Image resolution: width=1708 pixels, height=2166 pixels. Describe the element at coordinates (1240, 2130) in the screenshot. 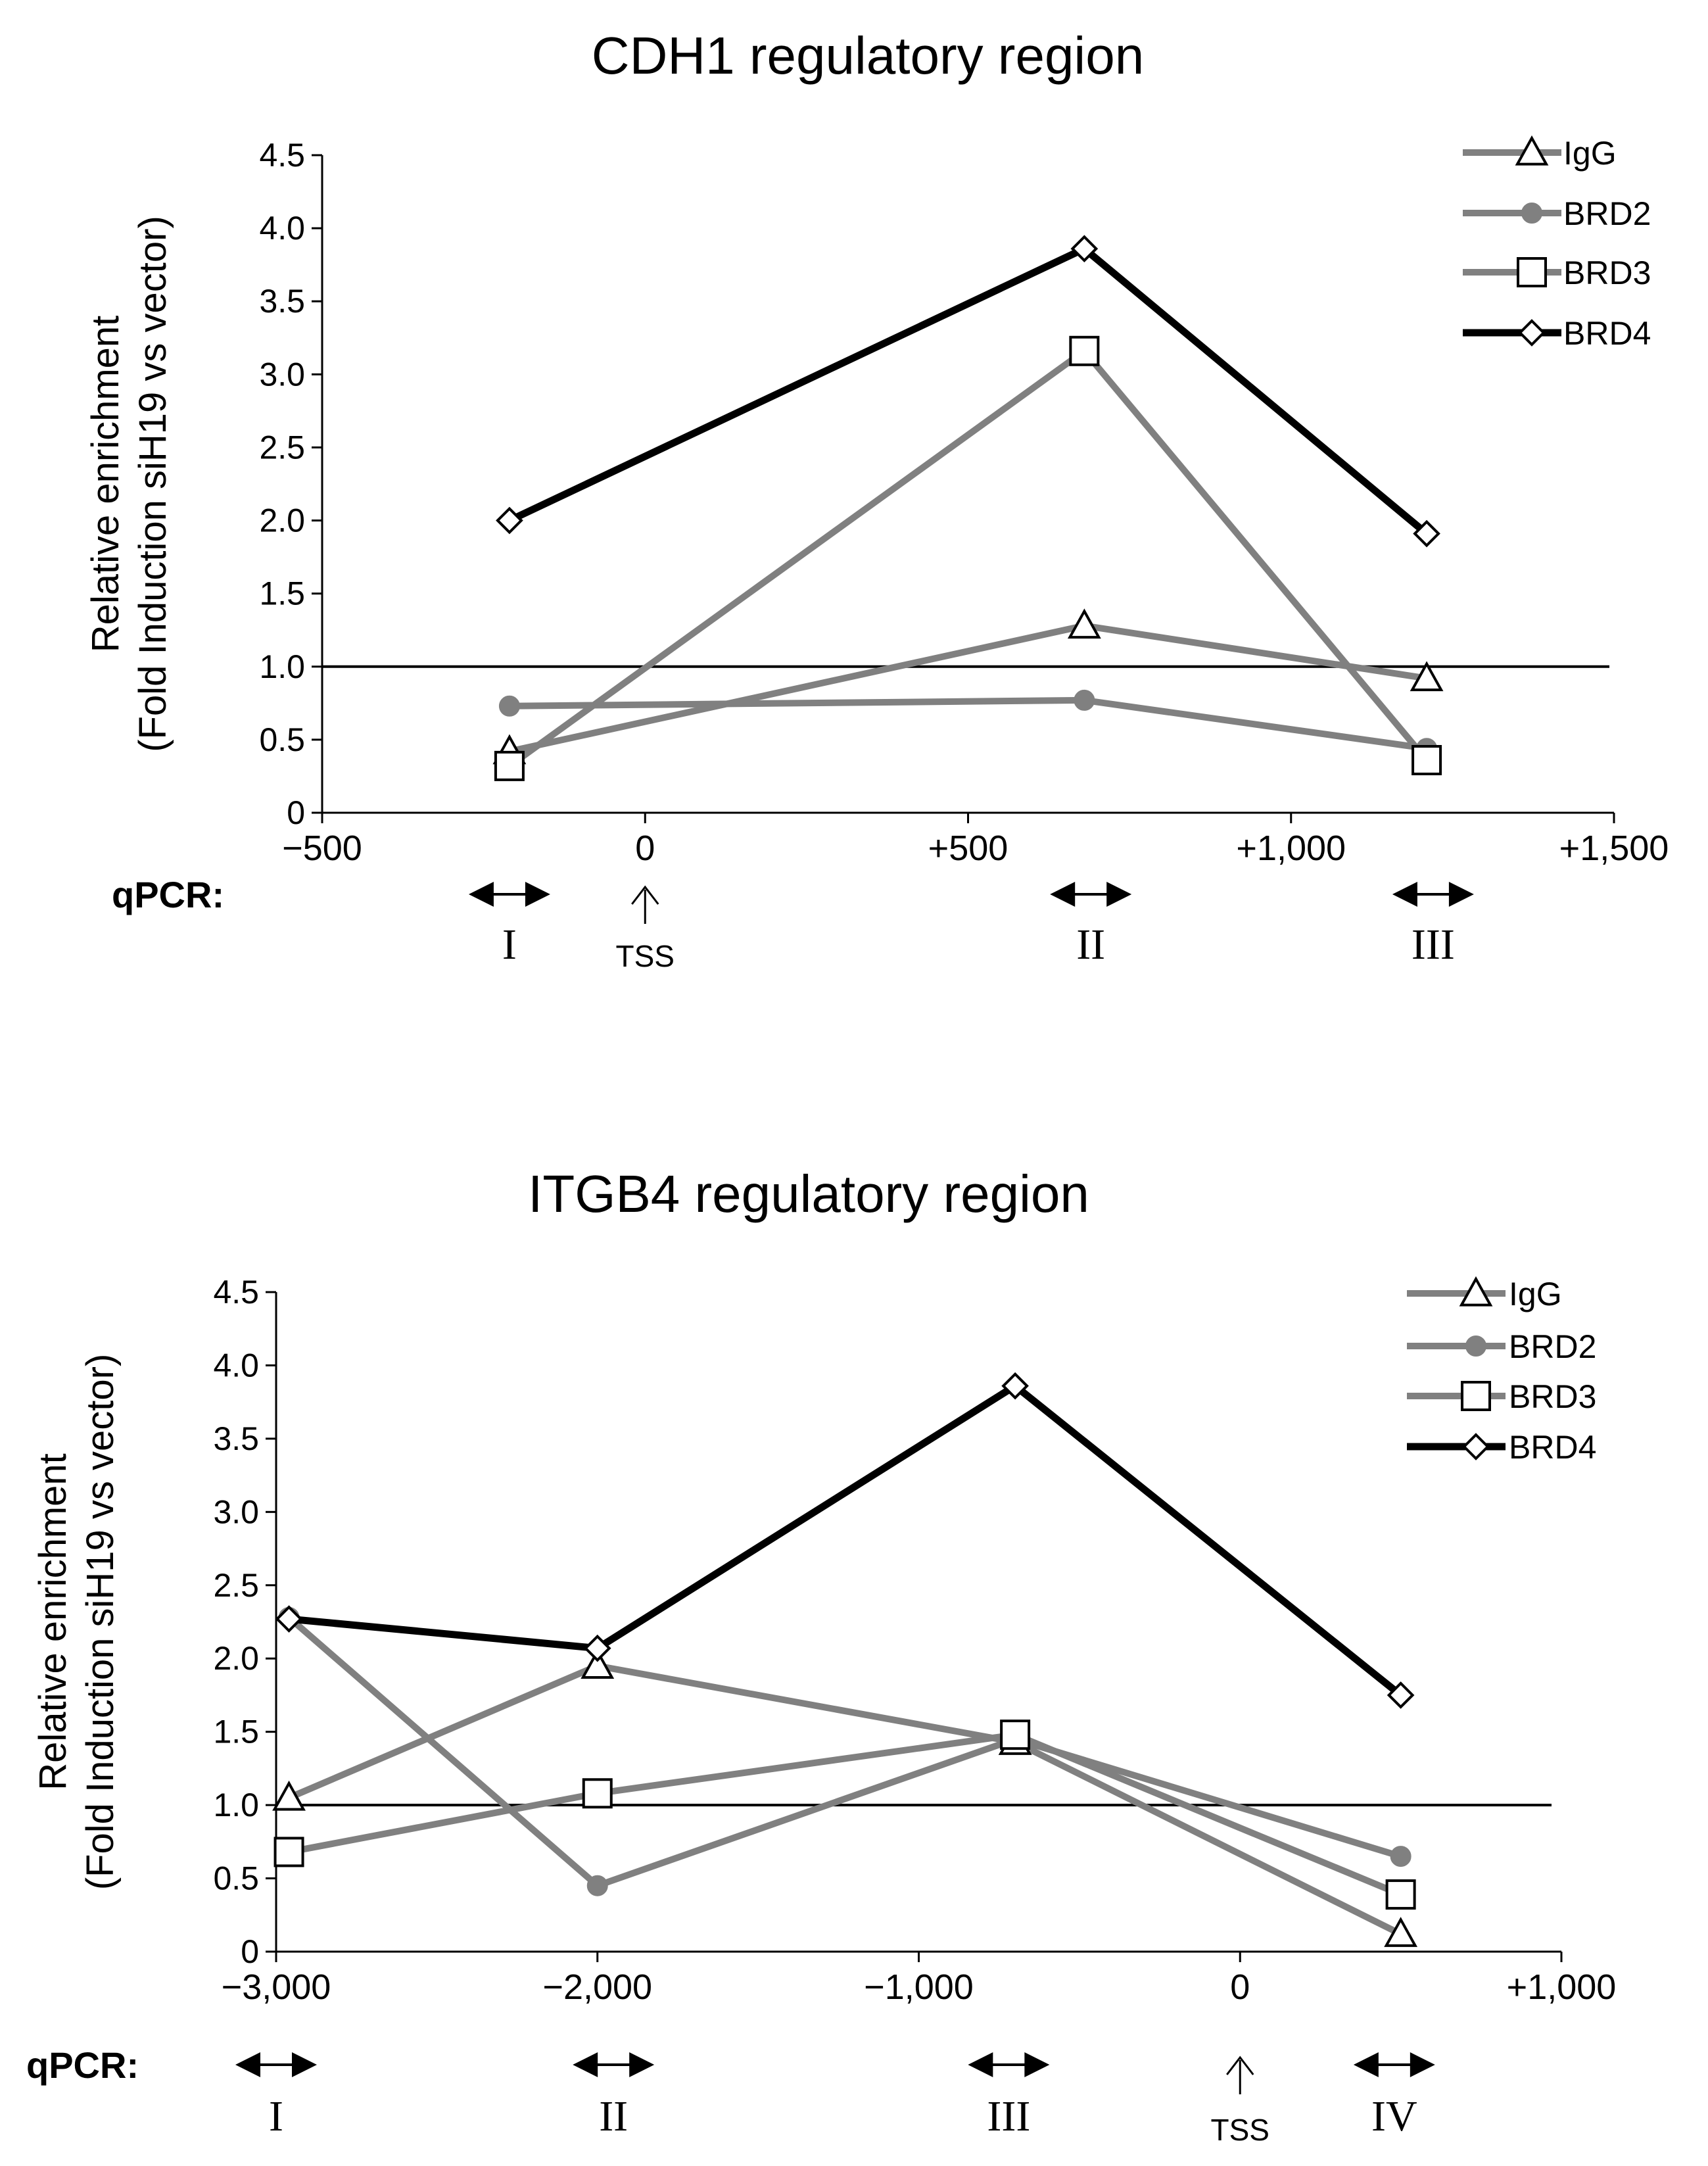

I see `tss-label: TSS` at that location.